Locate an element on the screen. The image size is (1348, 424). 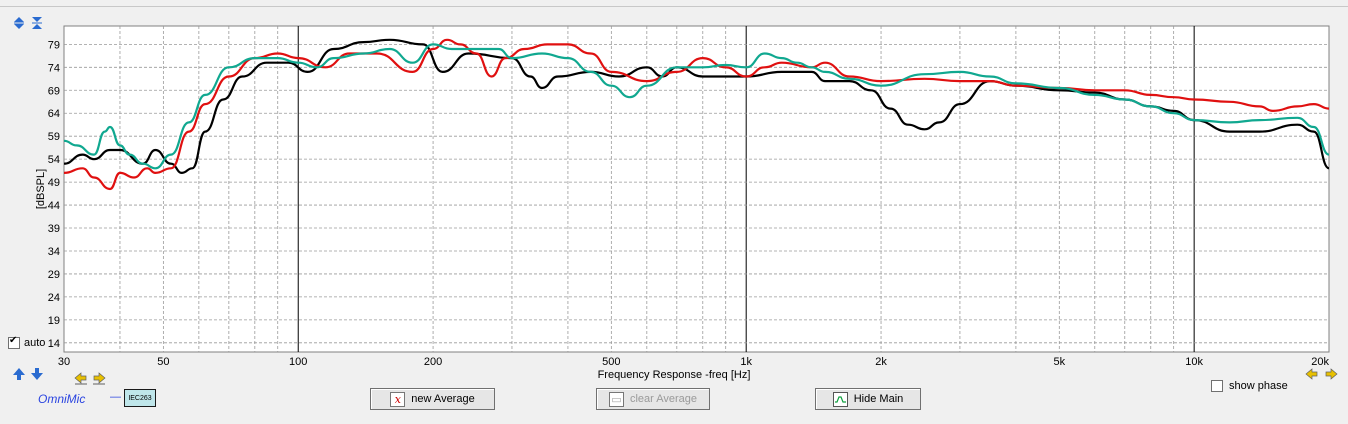
mic-line-icon: — is located at coordinates (115, 397).